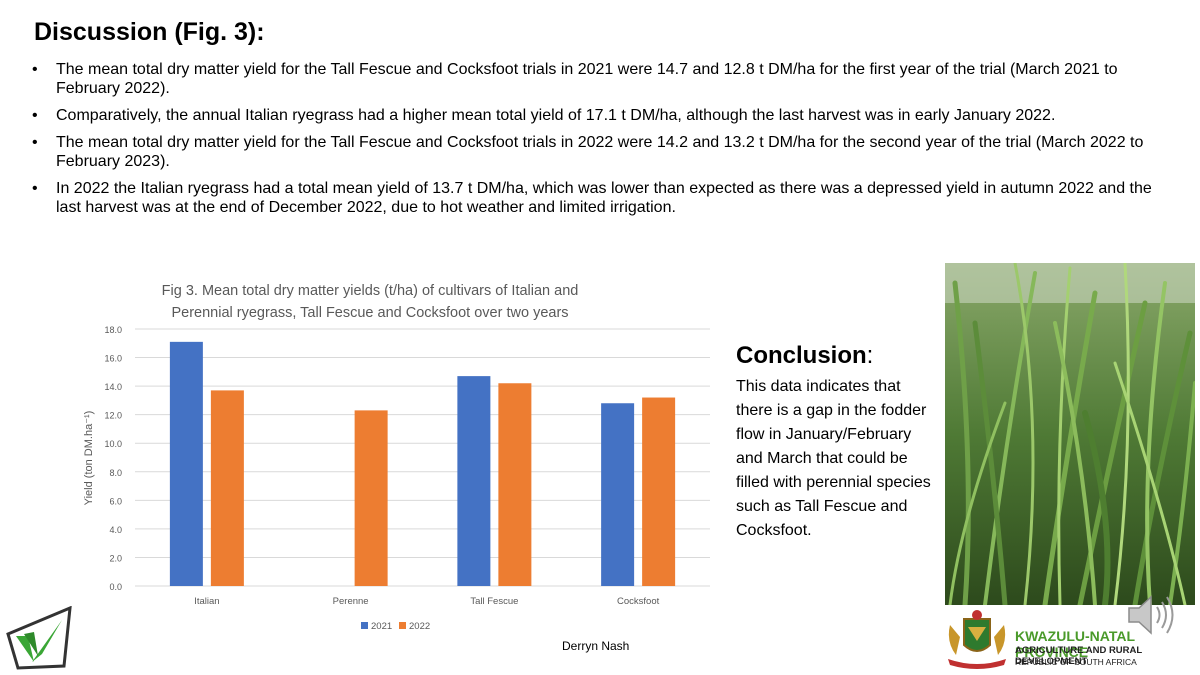 The height and width of the screenshot is (675, 1200). Describe the element at coordinates (1079, 656) in the screenshot. I see `org-department: AGRICULTURE AND RURAL DEVELOPMENT` at that location.